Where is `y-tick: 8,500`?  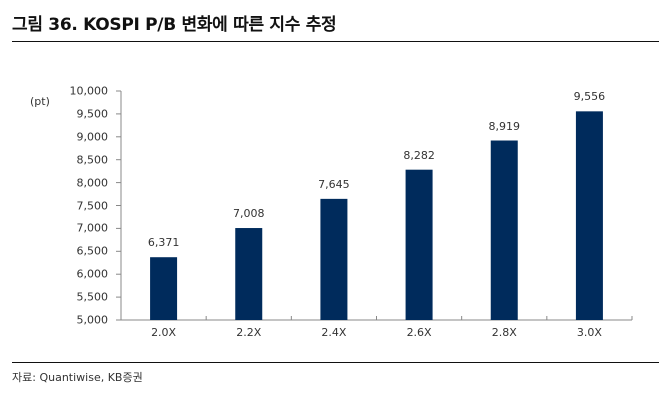
y-tick: 8,500 is located at coordinates (92, 160).